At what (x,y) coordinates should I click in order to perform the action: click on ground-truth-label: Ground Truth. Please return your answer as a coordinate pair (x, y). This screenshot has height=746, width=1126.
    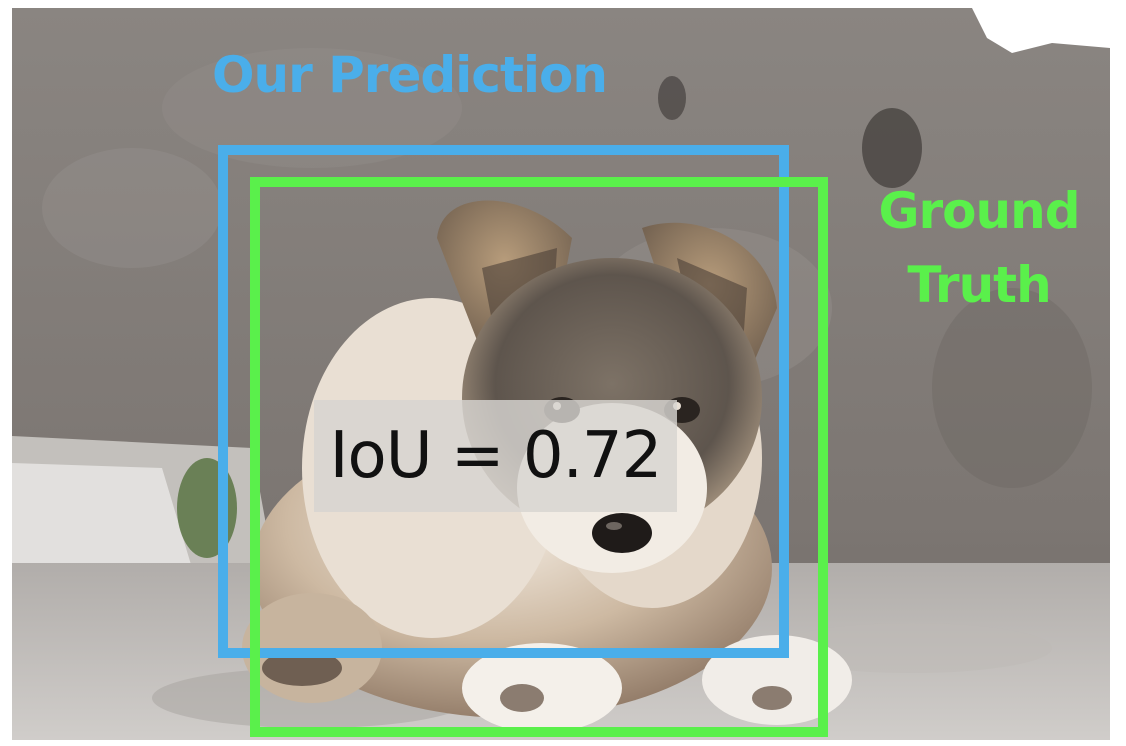
    Looking at the image, I should click on (979, 248).